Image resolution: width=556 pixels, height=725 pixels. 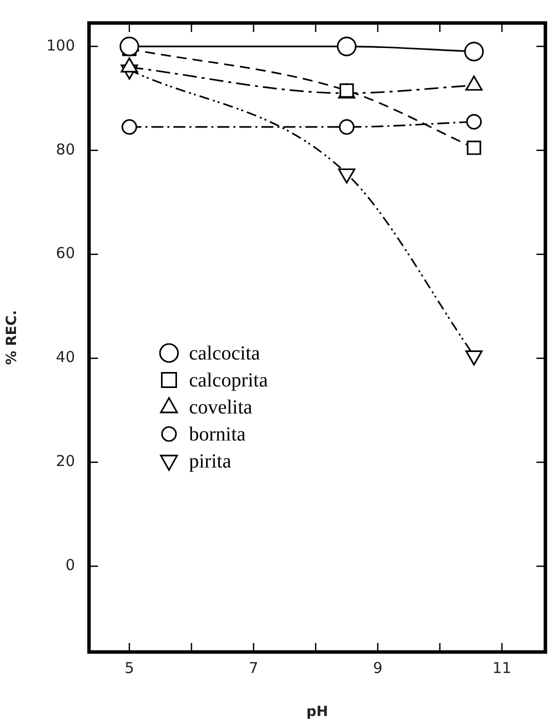 I want to click on legend-label: bornita, so click(x=217, y=434).